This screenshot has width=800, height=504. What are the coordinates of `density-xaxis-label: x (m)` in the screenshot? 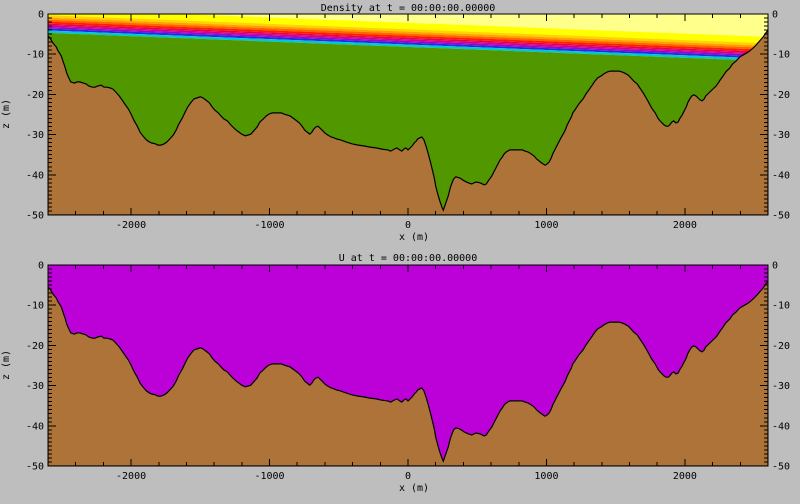 It's located at (414, 237).